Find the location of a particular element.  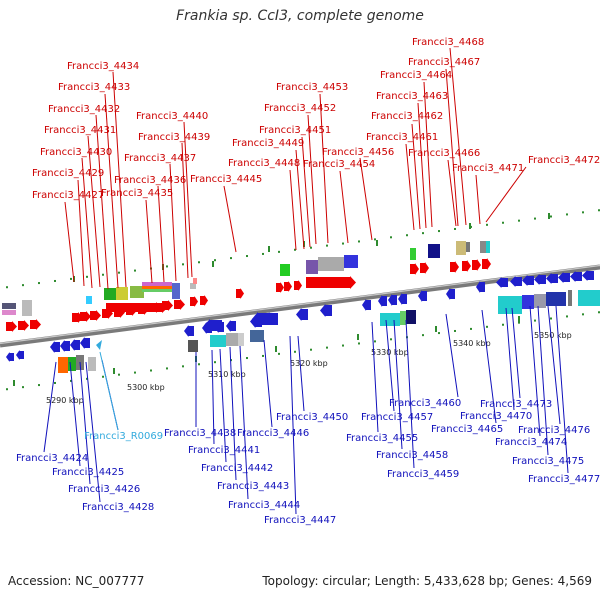

gene-label-4437: Francci3_4437 is located at coordinates (160, 158).